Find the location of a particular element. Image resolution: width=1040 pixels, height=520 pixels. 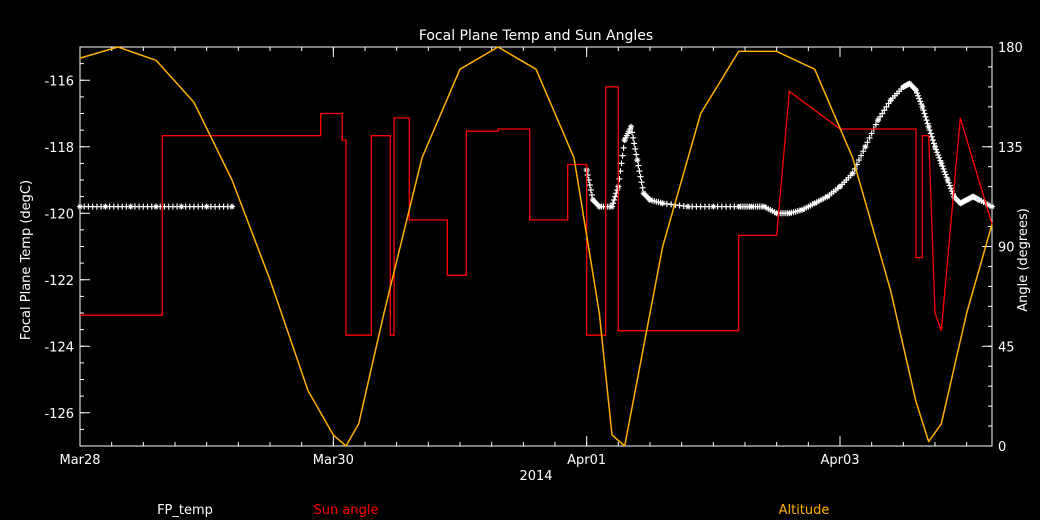

x-tick-label: Apr03 is located at coordinates (839, 460).